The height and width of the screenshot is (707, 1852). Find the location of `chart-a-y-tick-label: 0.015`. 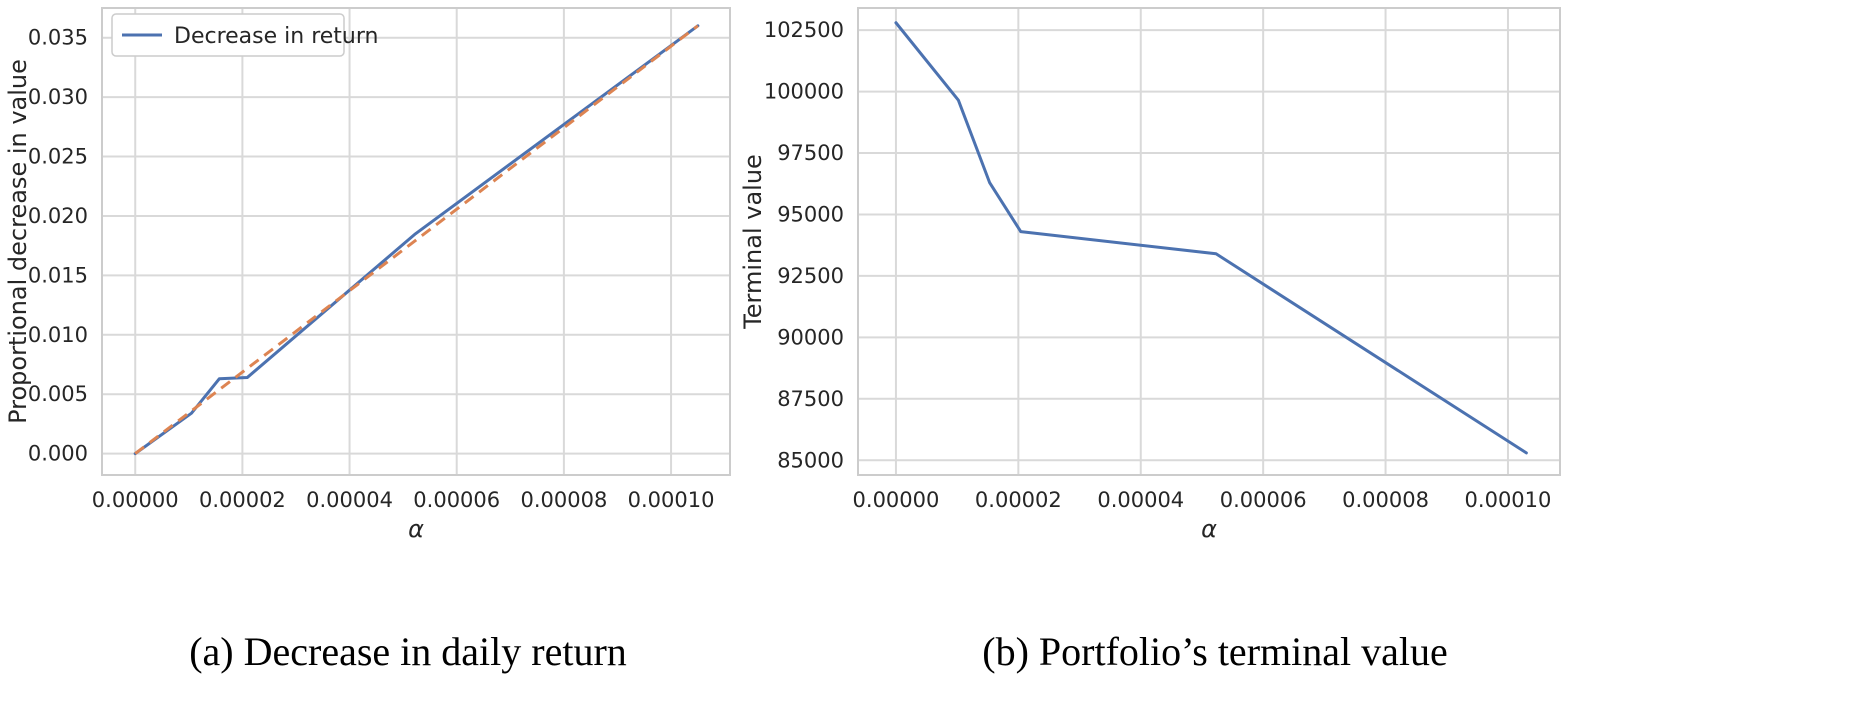

chart-a-y-tick-label: 0.015 is located at coordinates (58, 275).